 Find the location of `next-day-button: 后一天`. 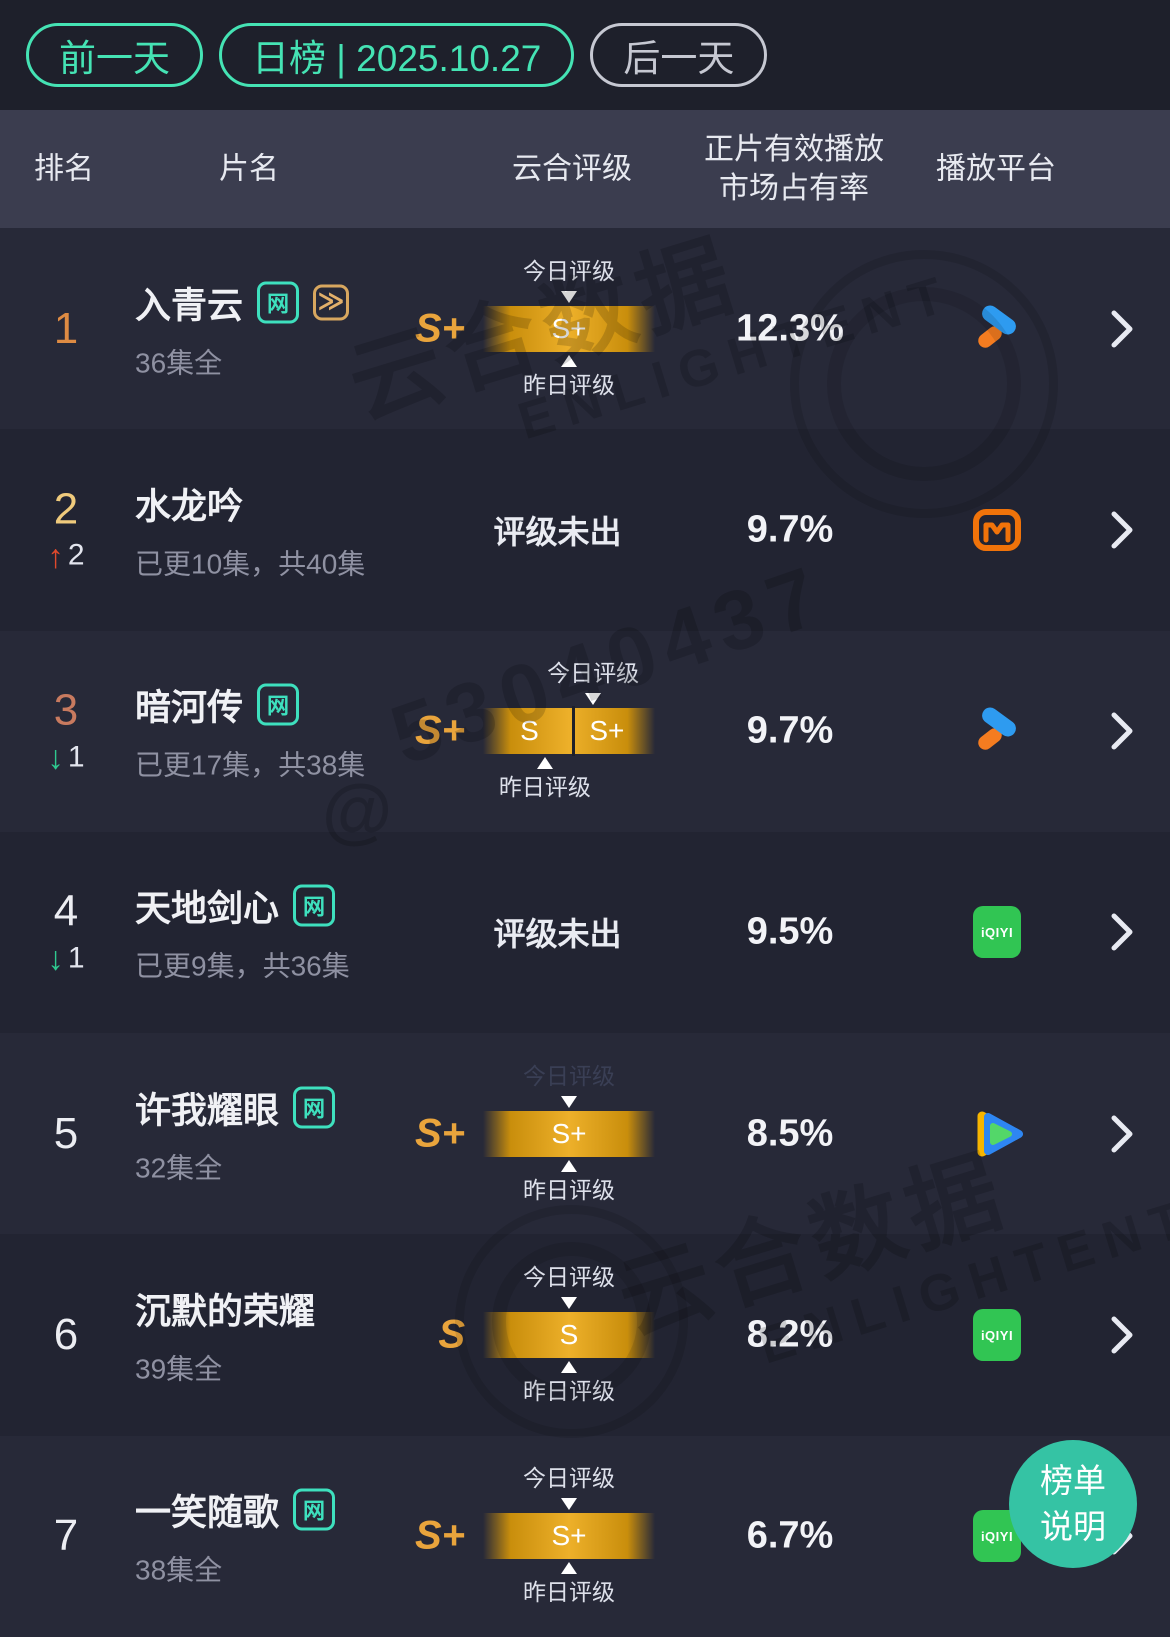

next-day-button: 后一天 is located at coordinates (679, 55).